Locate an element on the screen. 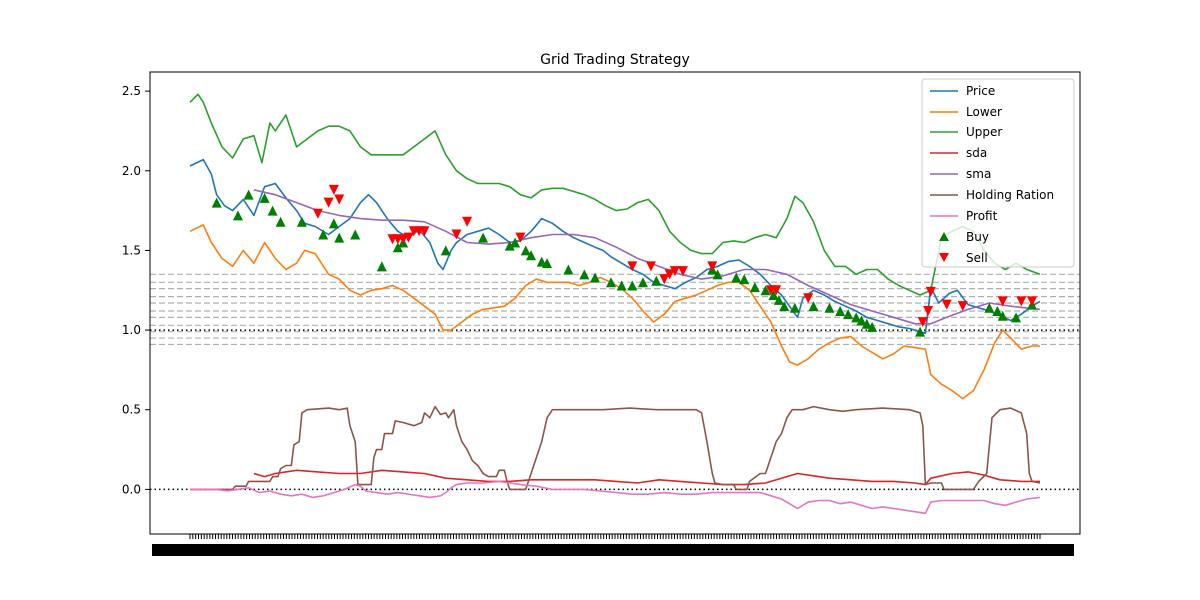 Image resolution: width=1200 pixels, height=600 pixels. legend-label: Holding Ration is located at coordinates (1010, 195).